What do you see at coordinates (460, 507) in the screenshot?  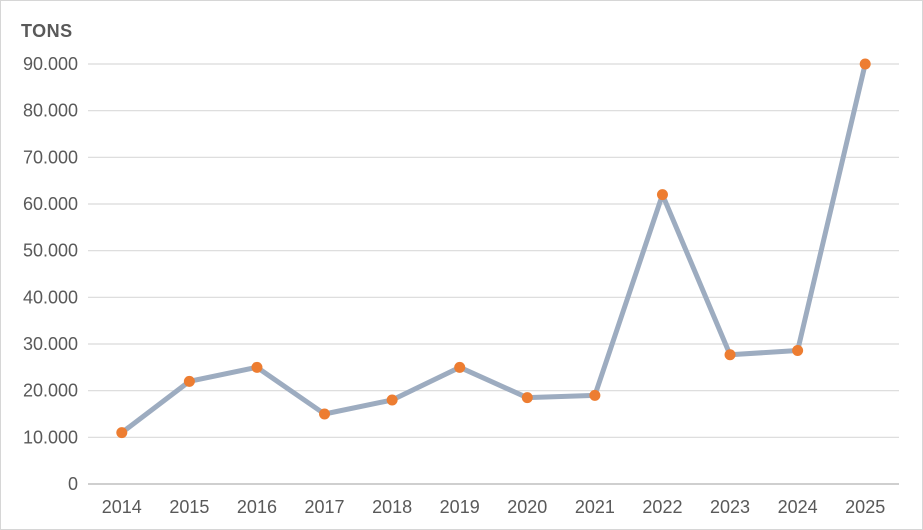 I see `x-tick-label: 2019` at bounding box center [460, 507].